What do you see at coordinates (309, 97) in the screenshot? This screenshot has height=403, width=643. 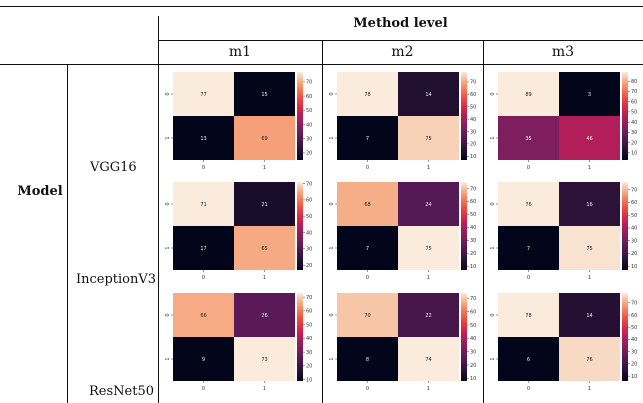 I see `colorbar-tick-4: 60` at bounding box center [309, 97].